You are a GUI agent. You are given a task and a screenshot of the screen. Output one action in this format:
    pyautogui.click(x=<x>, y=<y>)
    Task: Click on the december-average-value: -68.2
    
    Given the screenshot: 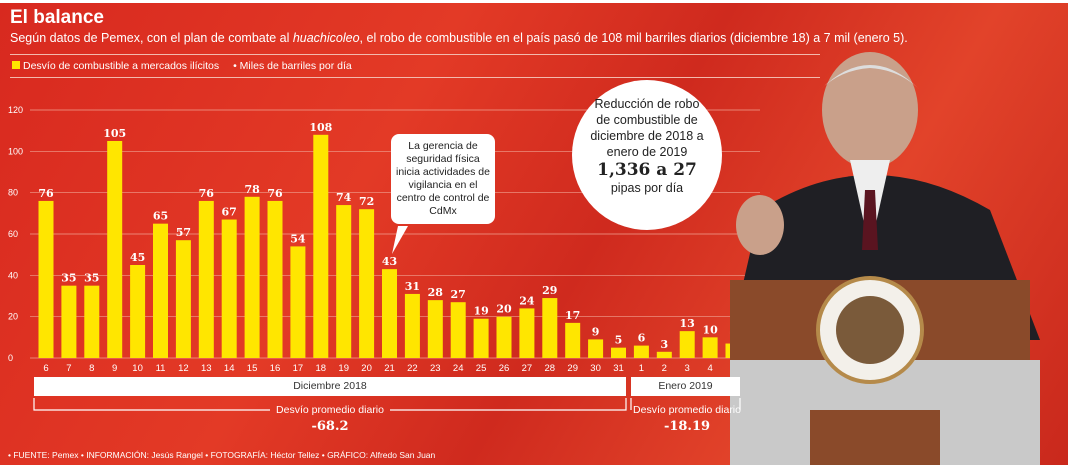 What is the action you would take?
    pyautogui.click(x=330, y=426)
    